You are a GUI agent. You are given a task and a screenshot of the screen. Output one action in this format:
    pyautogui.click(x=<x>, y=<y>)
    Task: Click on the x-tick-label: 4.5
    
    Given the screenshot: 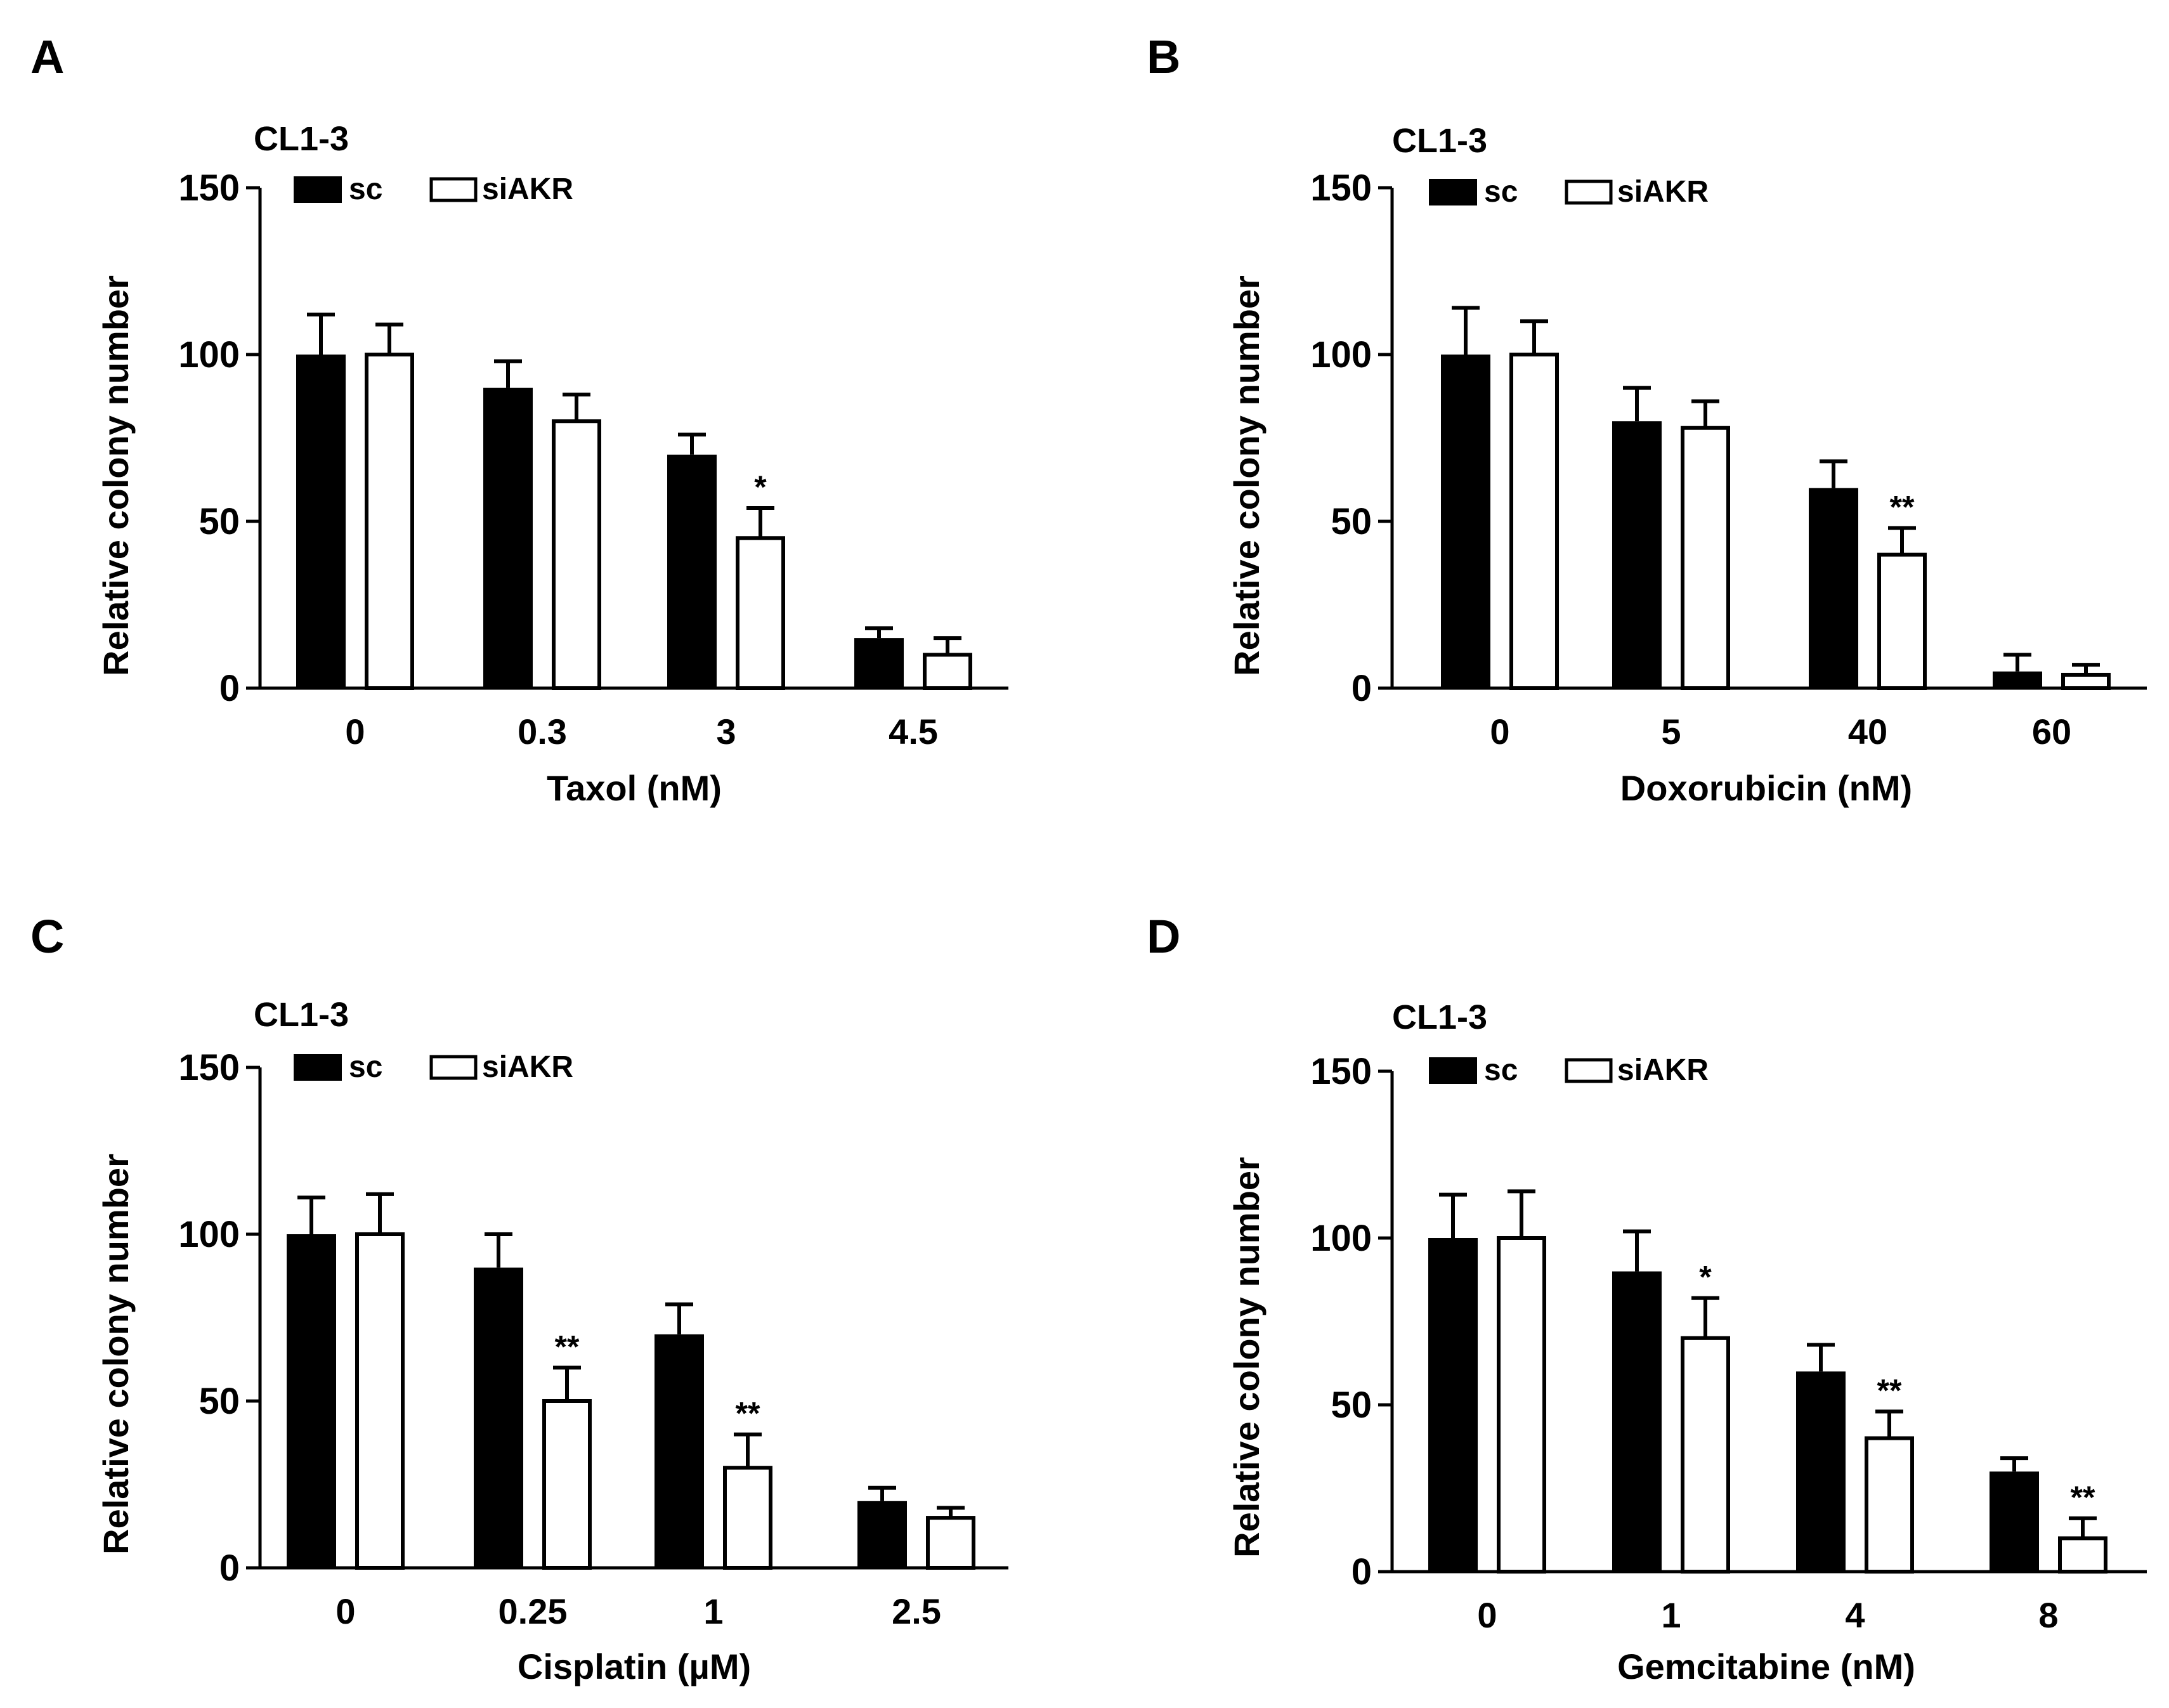 What is the action you would take?
    pyautogui.click(x=913, y=732)
    